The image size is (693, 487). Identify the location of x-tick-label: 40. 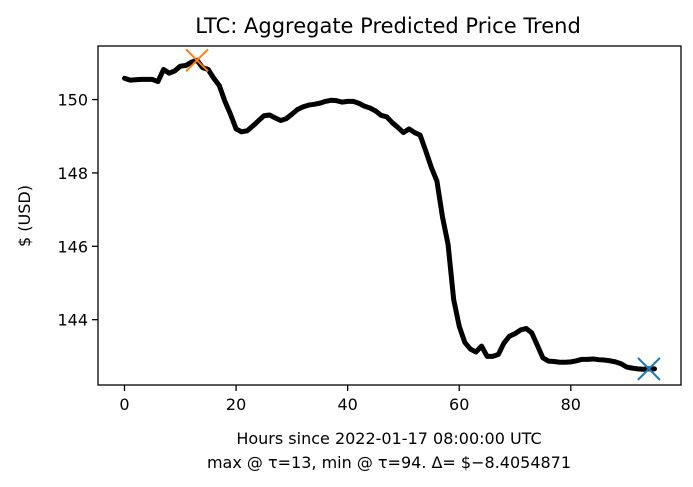
(347, 404).